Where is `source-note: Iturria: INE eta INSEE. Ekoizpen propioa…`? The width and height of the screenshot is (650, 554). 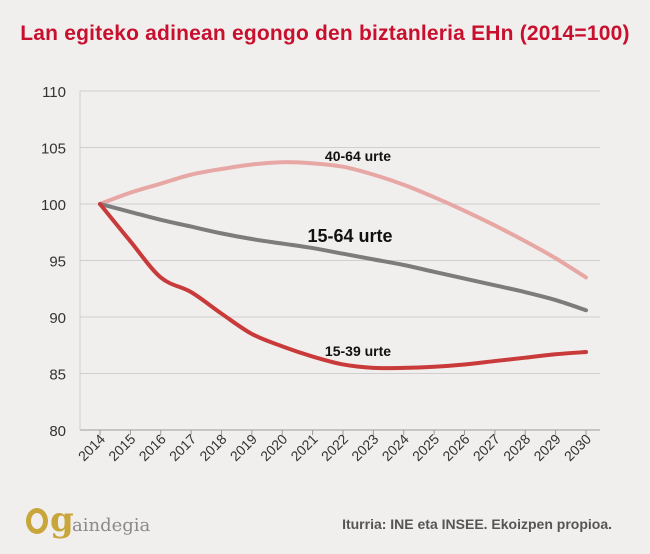
source-note: Iturria: INE eta INSEE. Ekoizpen propioa… is located at coordinates (477, 524).